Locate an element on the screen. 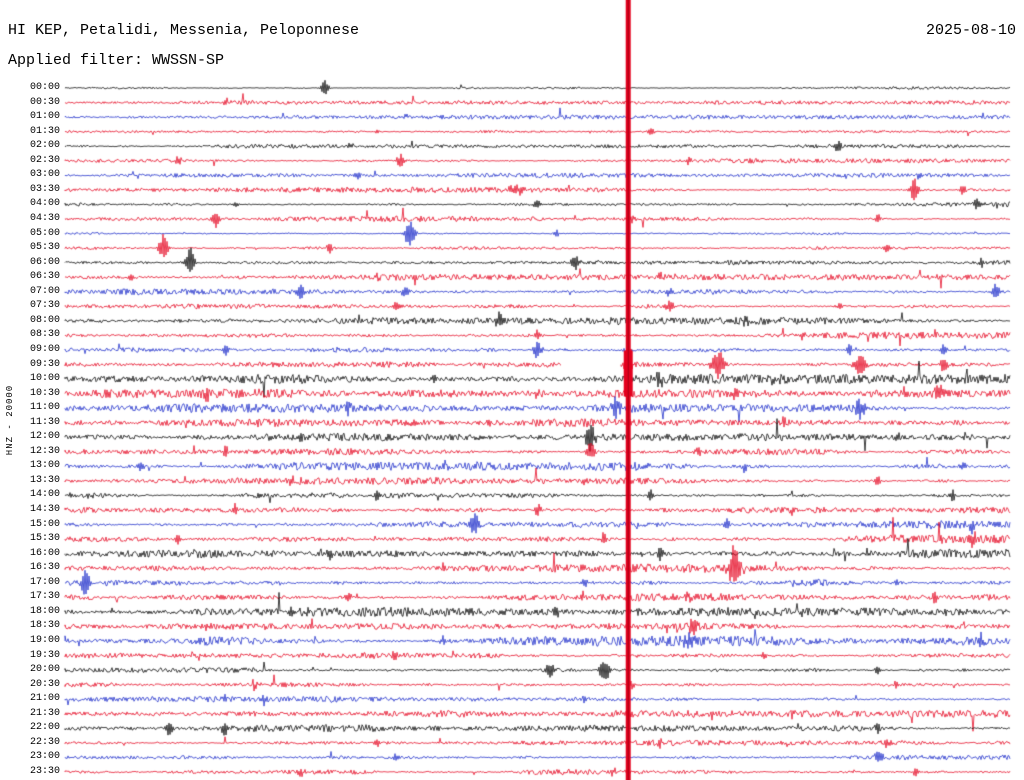 Image resolution: width=1024 pixels, height=780 pixels. trace-time-label: 07:30 is located at coordinates (44, 306).